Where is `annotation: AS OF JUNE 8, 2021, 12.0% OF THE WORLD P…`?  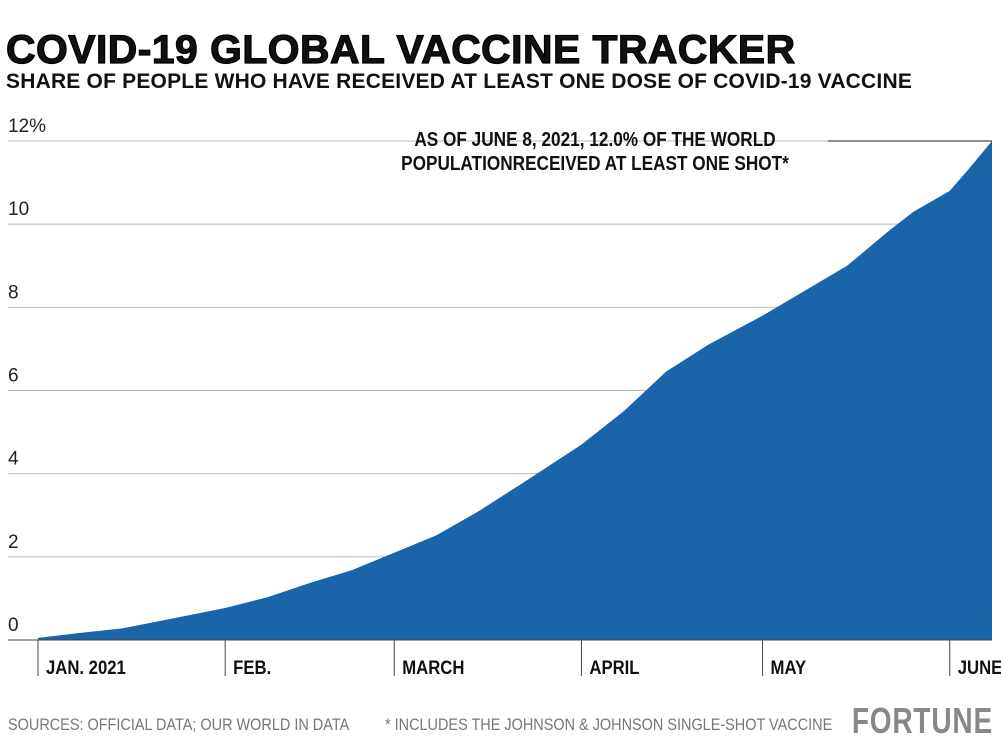
annotation: AS OF JUNE 8, 2021, 12.0% OF THE WORLD P… is located at coordinates (595, 152).